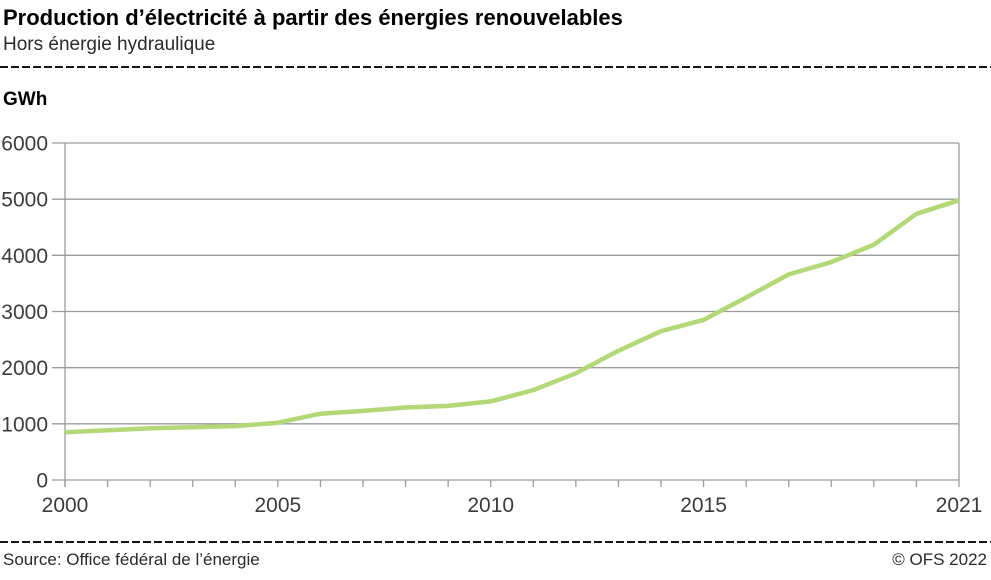 This screenshot has height=580, width=991. I want to click on y-tick-label: 2000, so click(24, 368).